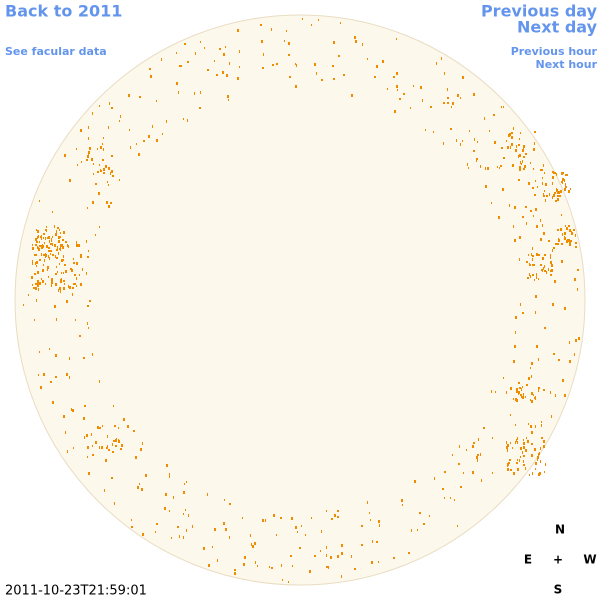 Image resolution: width=600 pixels, height=600 pixels. Describe the element at coordinates (560, 530) in the screenshot. I see `compass-north: N` at that location.